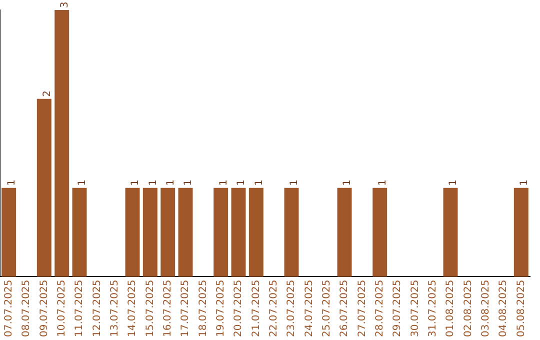 The image size is (540, 340). Describe the element at coordinates (44, 309) in the screenshot. I see `x-tick-label: 09.07.2025` at that location.